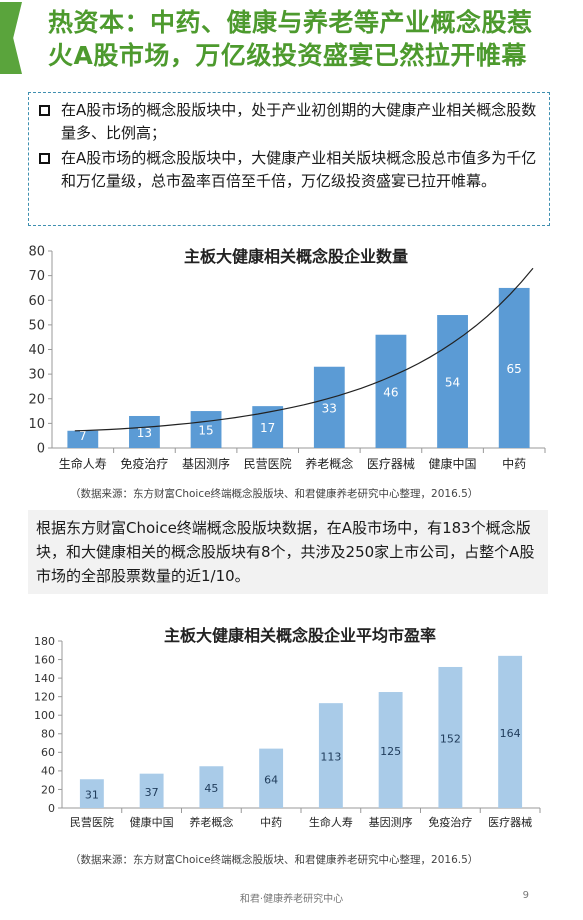  I want to click on bar-value-label: 13, so click(144, 433).